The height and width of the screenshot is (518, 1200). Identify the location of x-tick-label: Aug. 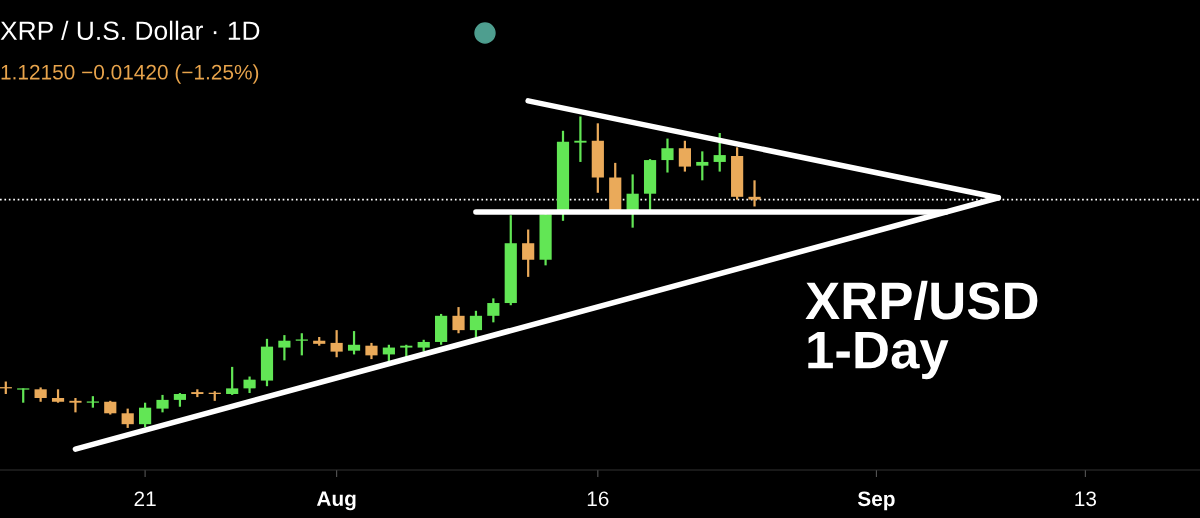
(336, 501).